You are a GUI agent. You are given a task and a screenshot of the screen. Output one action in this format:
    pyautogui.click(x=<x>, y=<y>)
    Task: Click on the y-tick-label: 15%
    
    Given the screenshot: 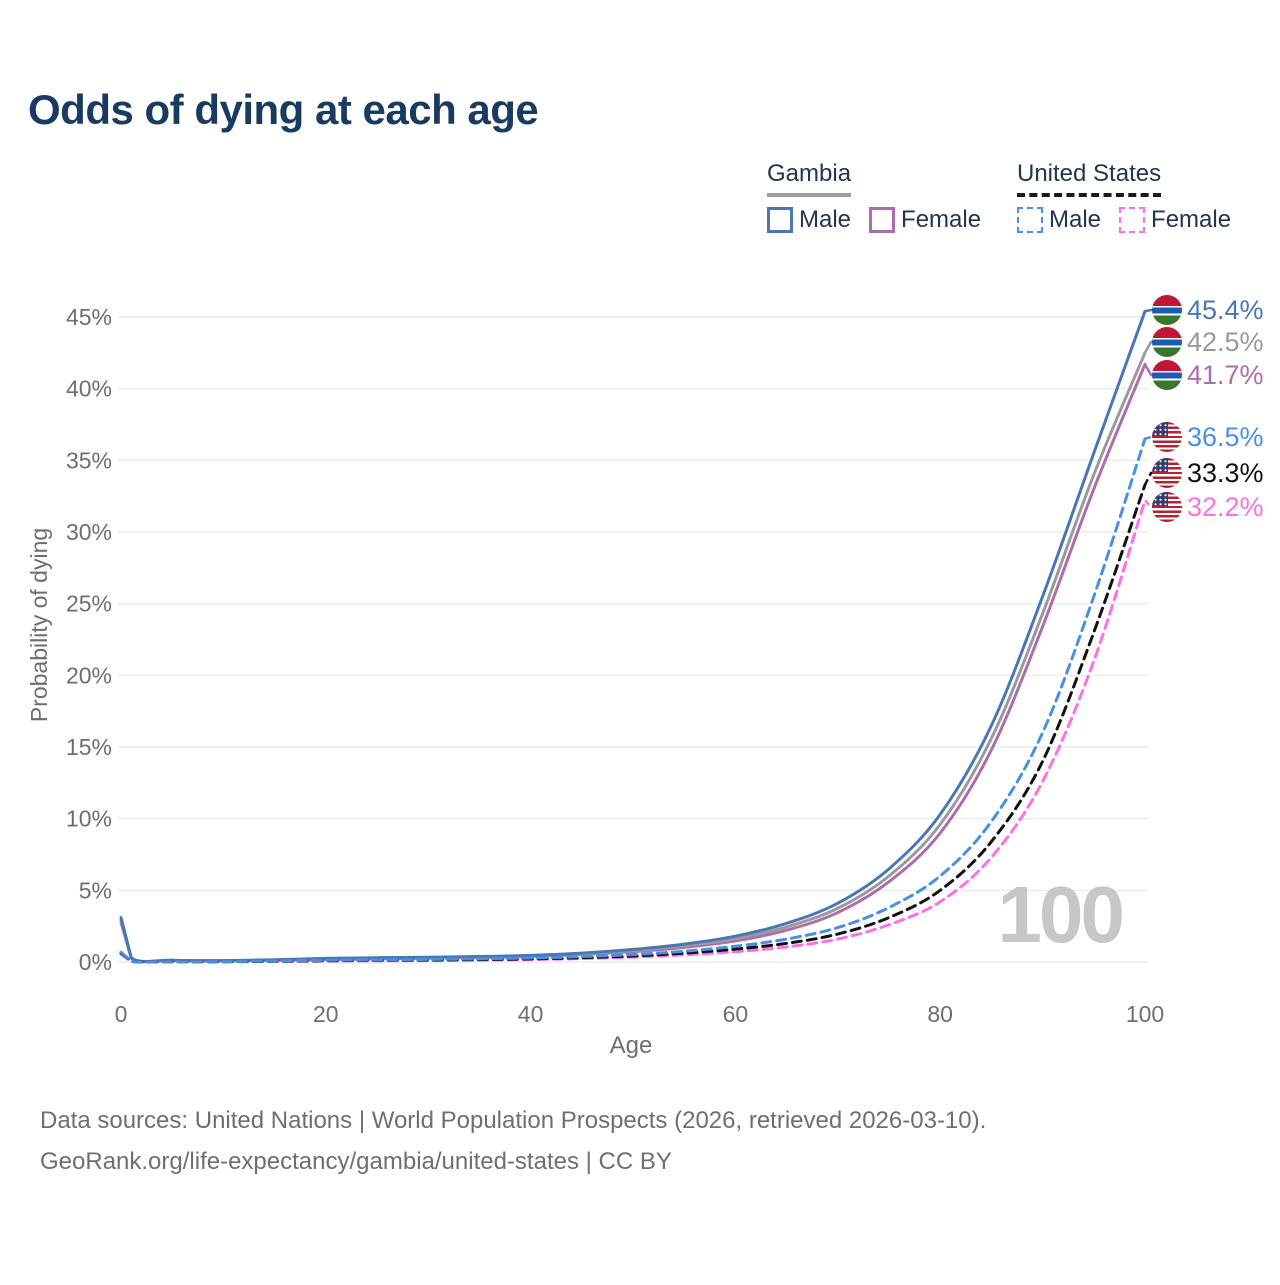 What is the action you would take?
    pyautogui.click(x=89, y=747)
    